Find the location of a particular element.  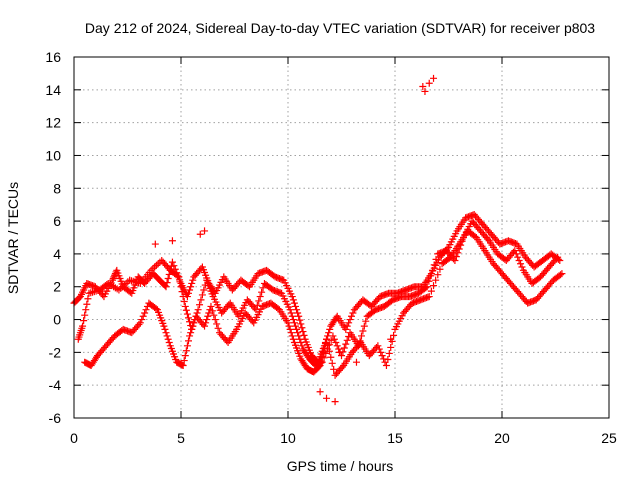

y-tick-label: 2 is located at coordinates (57, 287).